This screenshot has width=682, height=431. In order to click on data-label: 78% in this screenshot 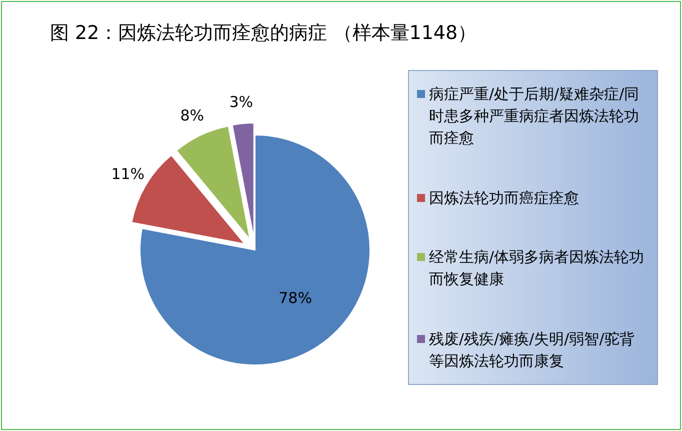, I will do `click(295, 297)`.